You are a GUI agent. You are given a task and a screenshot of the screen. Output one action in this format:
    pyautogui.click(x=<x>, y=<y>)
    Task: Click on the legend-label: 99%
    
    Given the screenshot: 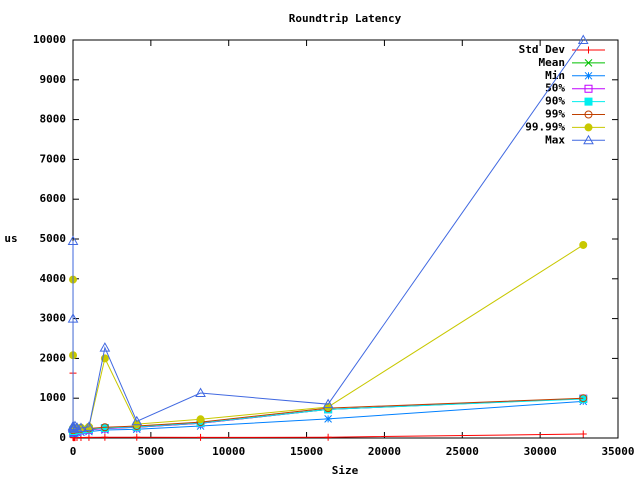 What is the action you would take?
    pyautogui.click(x=555, y=114)
    